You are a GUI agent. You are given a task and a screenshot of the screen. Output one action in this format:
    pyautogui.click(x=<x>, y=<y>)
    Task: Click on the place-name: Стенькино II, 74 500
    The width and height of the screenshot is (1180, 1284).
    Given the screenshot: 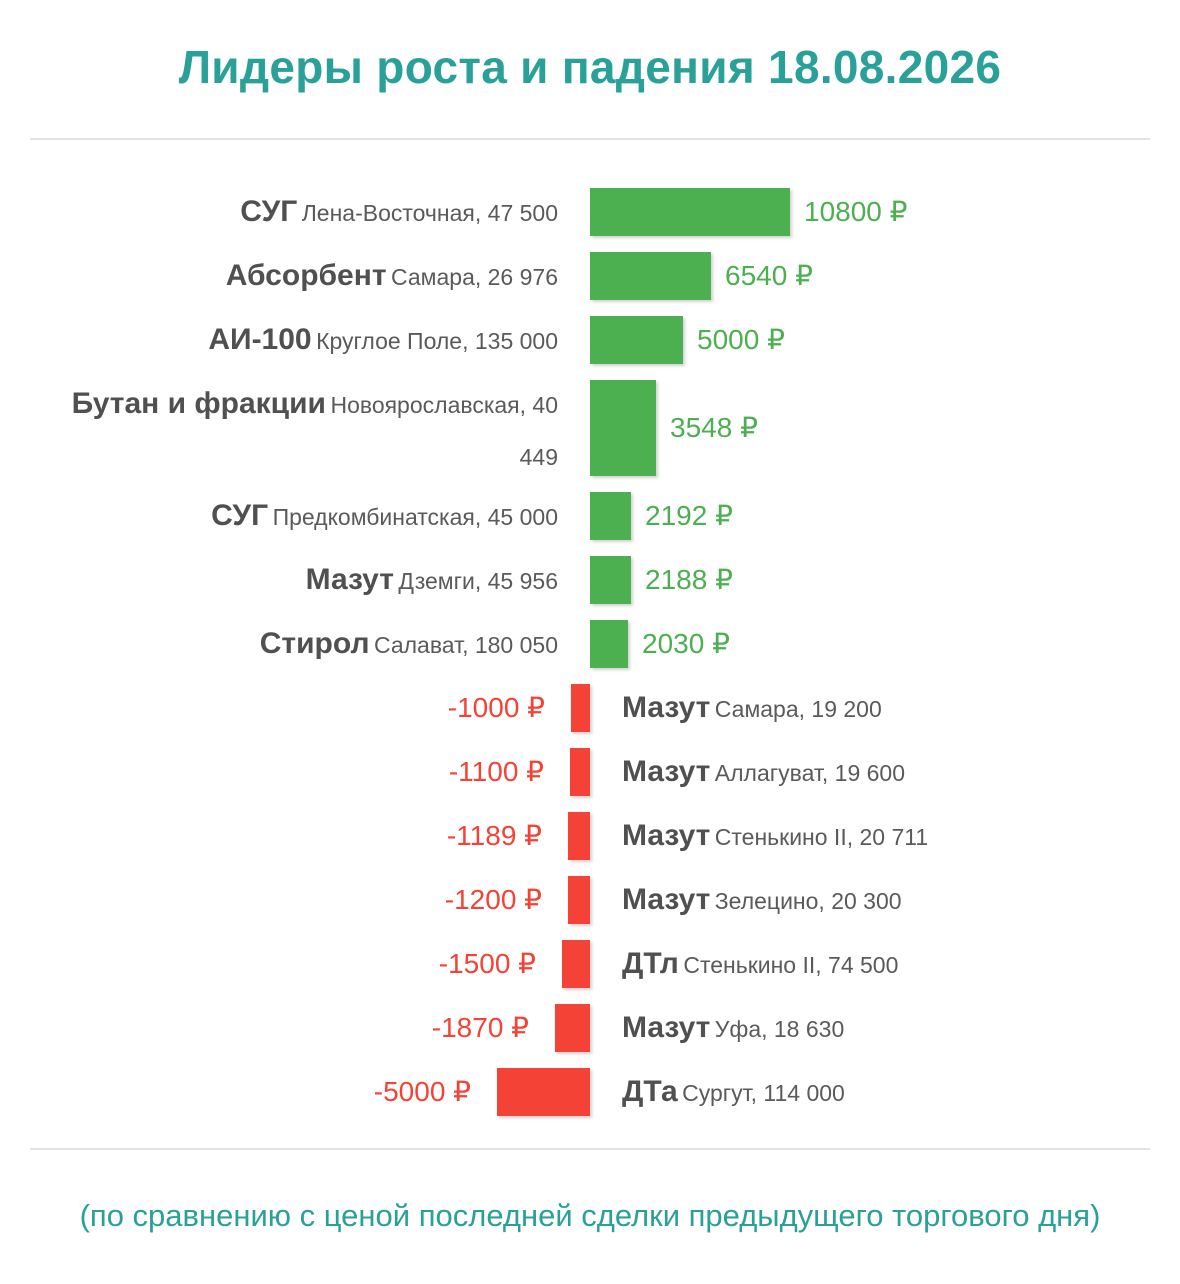 What is the action you would take?
    pyautogui.click(x=791, y=965)
    